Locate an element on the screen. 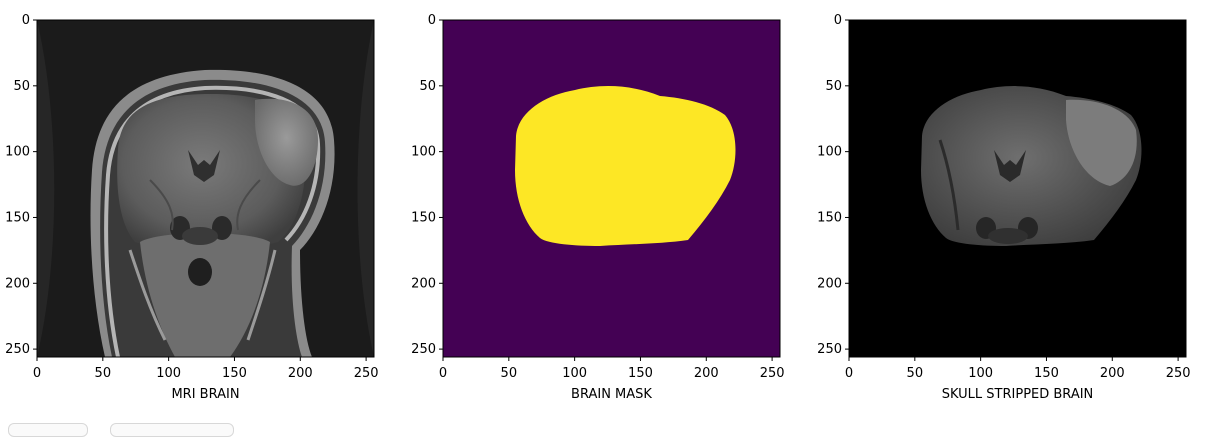 The width and height of the screenshot is (1209, 437). stripped-xlabel: SKULL STRIPPED BRAIN is located at coordinates (1018, 394).